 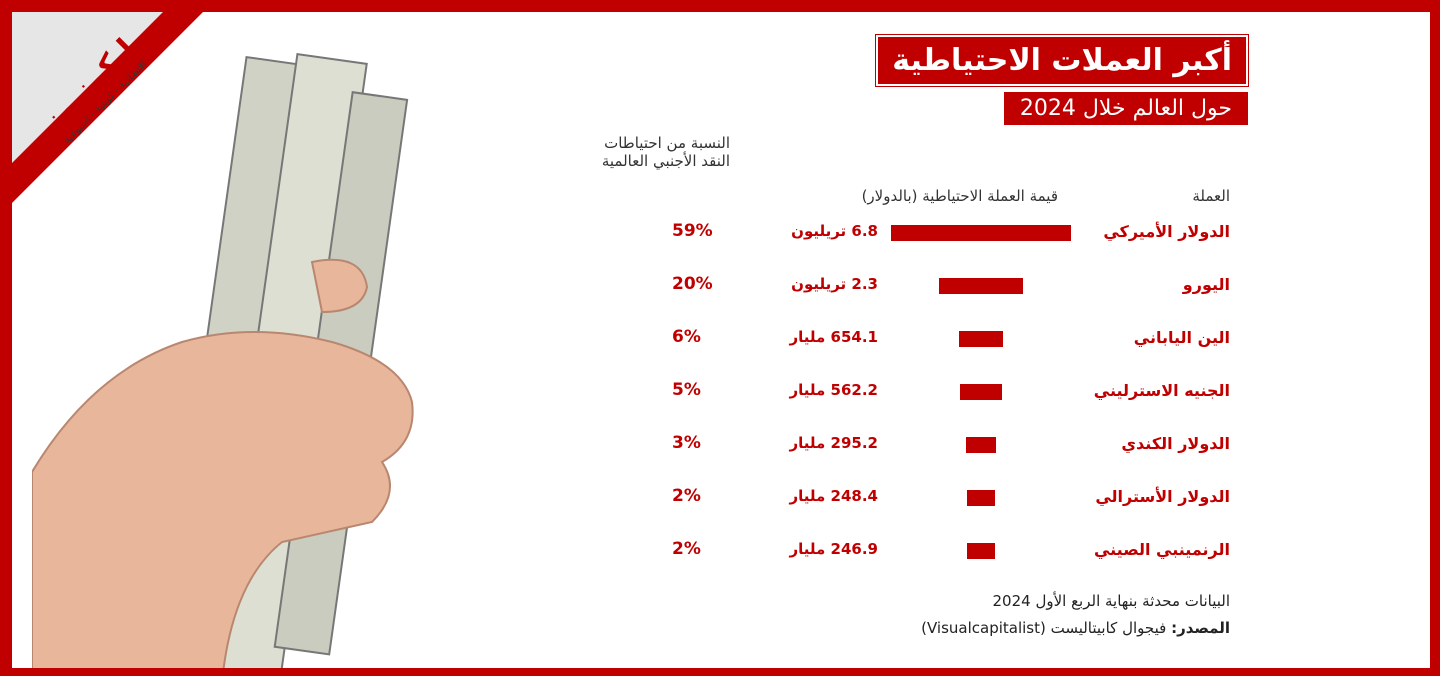 I want to click on currency-label: الدولار الأميركي, so click(x=1166, y=231).